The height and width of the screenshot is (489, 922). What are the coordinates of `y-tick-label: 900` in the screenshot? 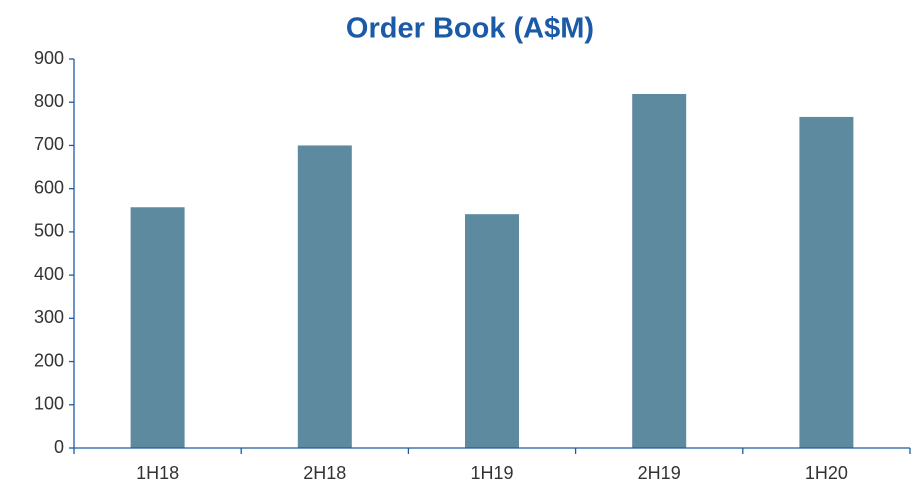 It's located at (49, 58).